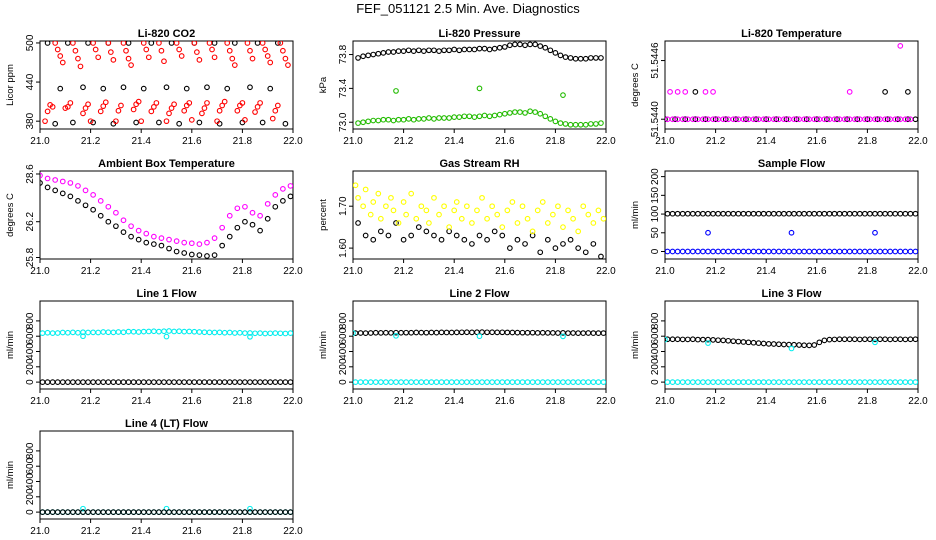 This screenshot has width=936, height=540. I want to click on x-tick-label: 21.4, so click(141, 271).